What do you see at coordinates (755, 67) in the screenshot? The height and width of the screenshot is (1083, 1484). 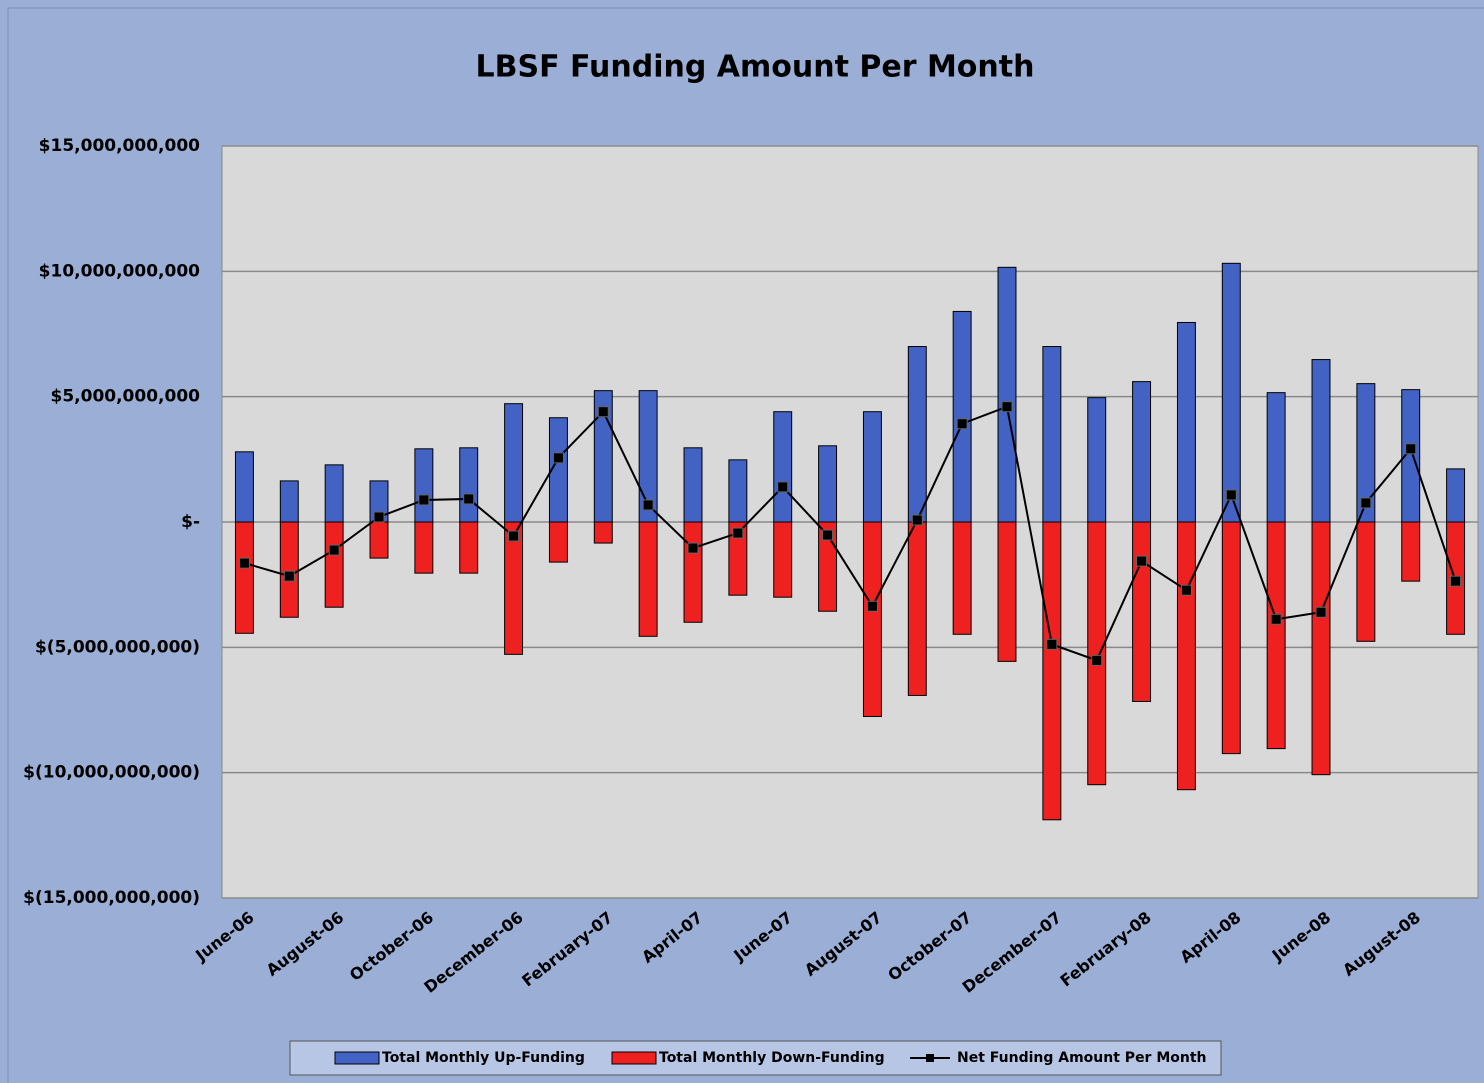 I see `chart-title: LBSF Funding Amount Per Month` at bounding box center [755, 67].